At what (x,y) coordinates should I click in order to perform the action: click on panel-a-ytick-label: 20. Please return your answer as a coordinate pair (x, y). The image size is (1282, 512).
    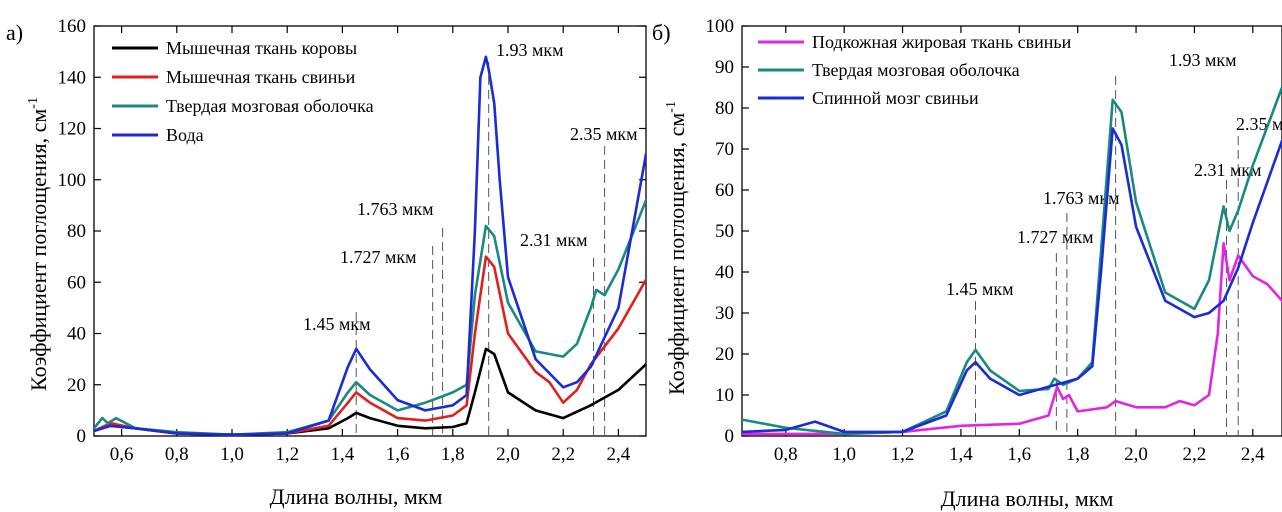
    Looking at the image, I should click on (76, 385).